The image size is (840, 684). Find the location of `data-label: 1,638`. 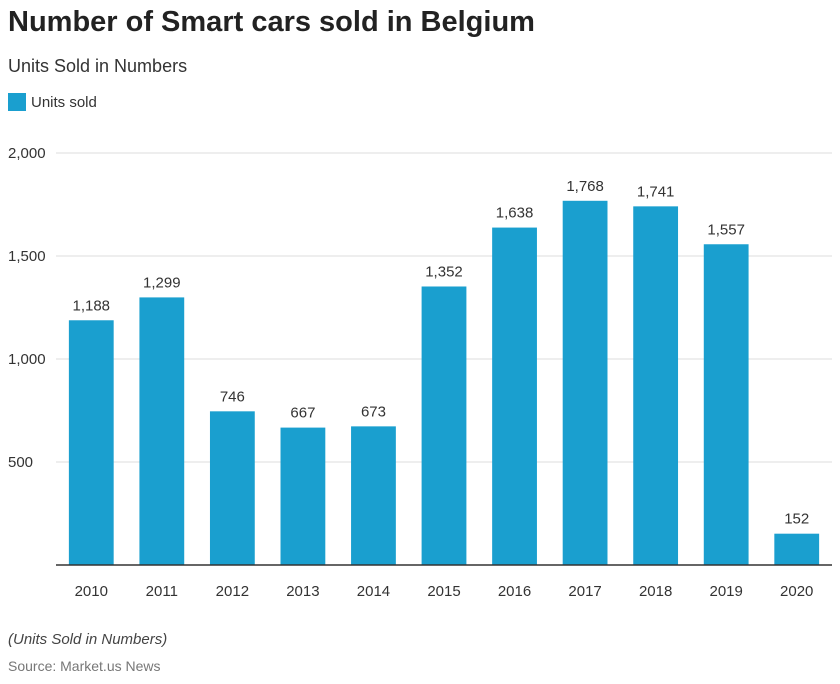

data-label: 1,638 is located at coordinates (515, 213).